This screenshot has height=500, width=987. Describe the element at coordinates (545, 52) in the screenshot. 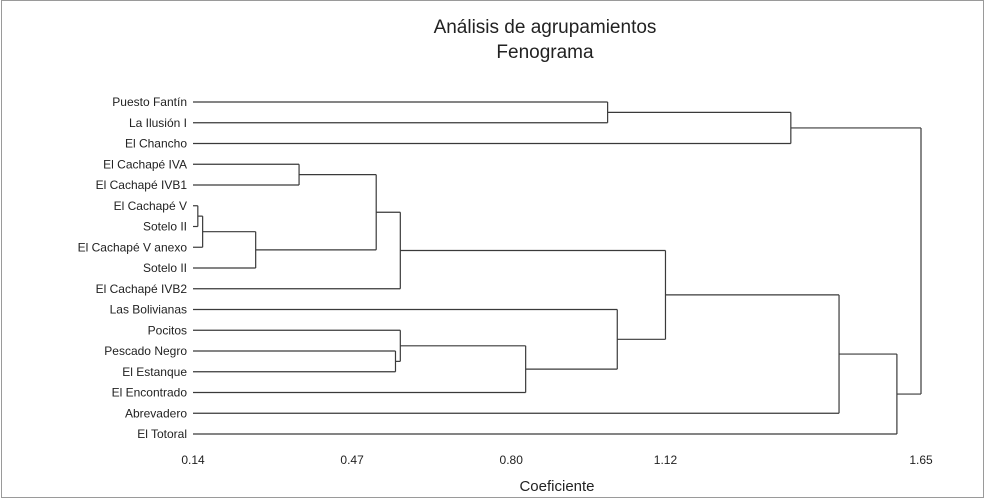

I see `chart-subtitle: Fenograma` at that location.